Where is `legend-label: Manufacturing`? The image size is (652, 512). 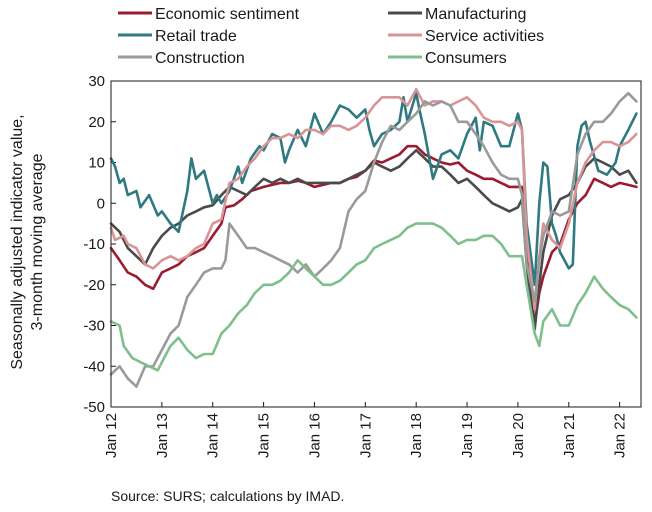
legend-label: Manufacturing is located at coordinates (475, 14).